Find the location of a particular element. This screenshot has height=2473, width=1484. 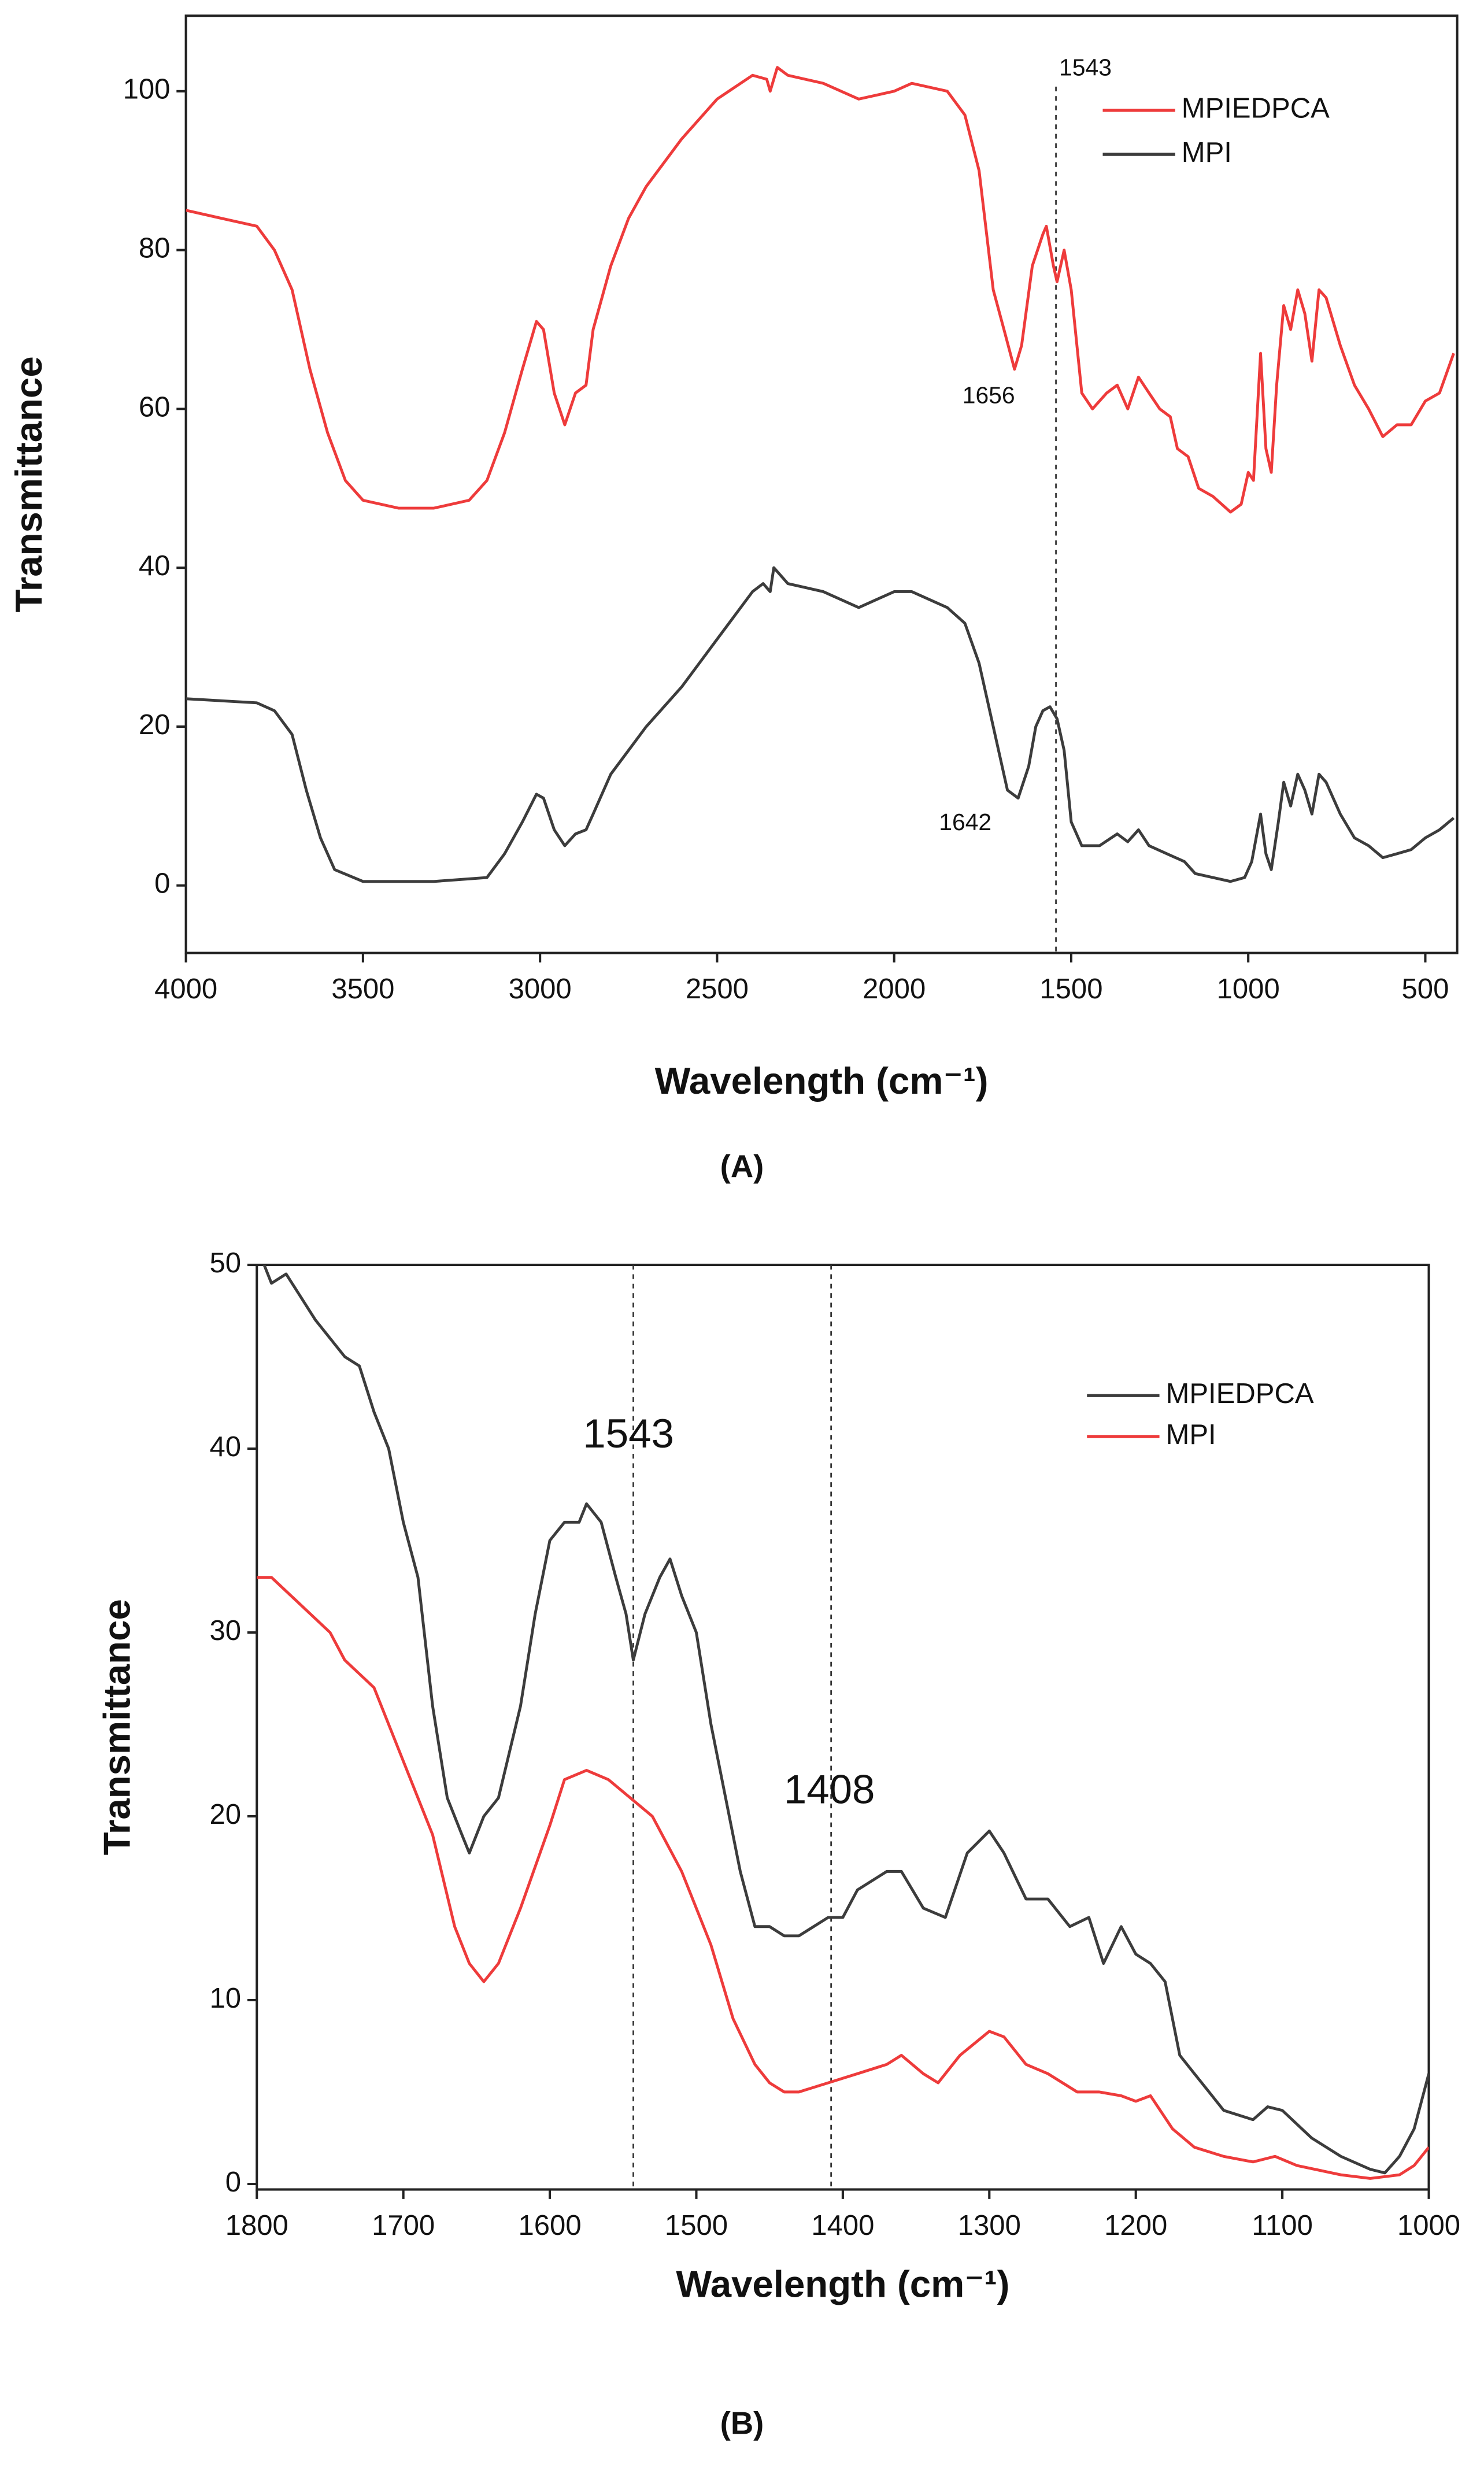

panel-label: (B) is located at coordinates (742, 2423).